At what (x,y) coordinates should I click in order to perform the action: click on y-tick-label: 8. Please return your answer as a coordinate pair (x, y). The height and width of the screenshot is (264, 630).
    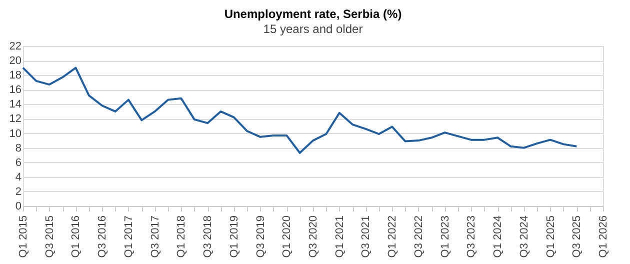
    Looking at the image, I should click on (18, 148).